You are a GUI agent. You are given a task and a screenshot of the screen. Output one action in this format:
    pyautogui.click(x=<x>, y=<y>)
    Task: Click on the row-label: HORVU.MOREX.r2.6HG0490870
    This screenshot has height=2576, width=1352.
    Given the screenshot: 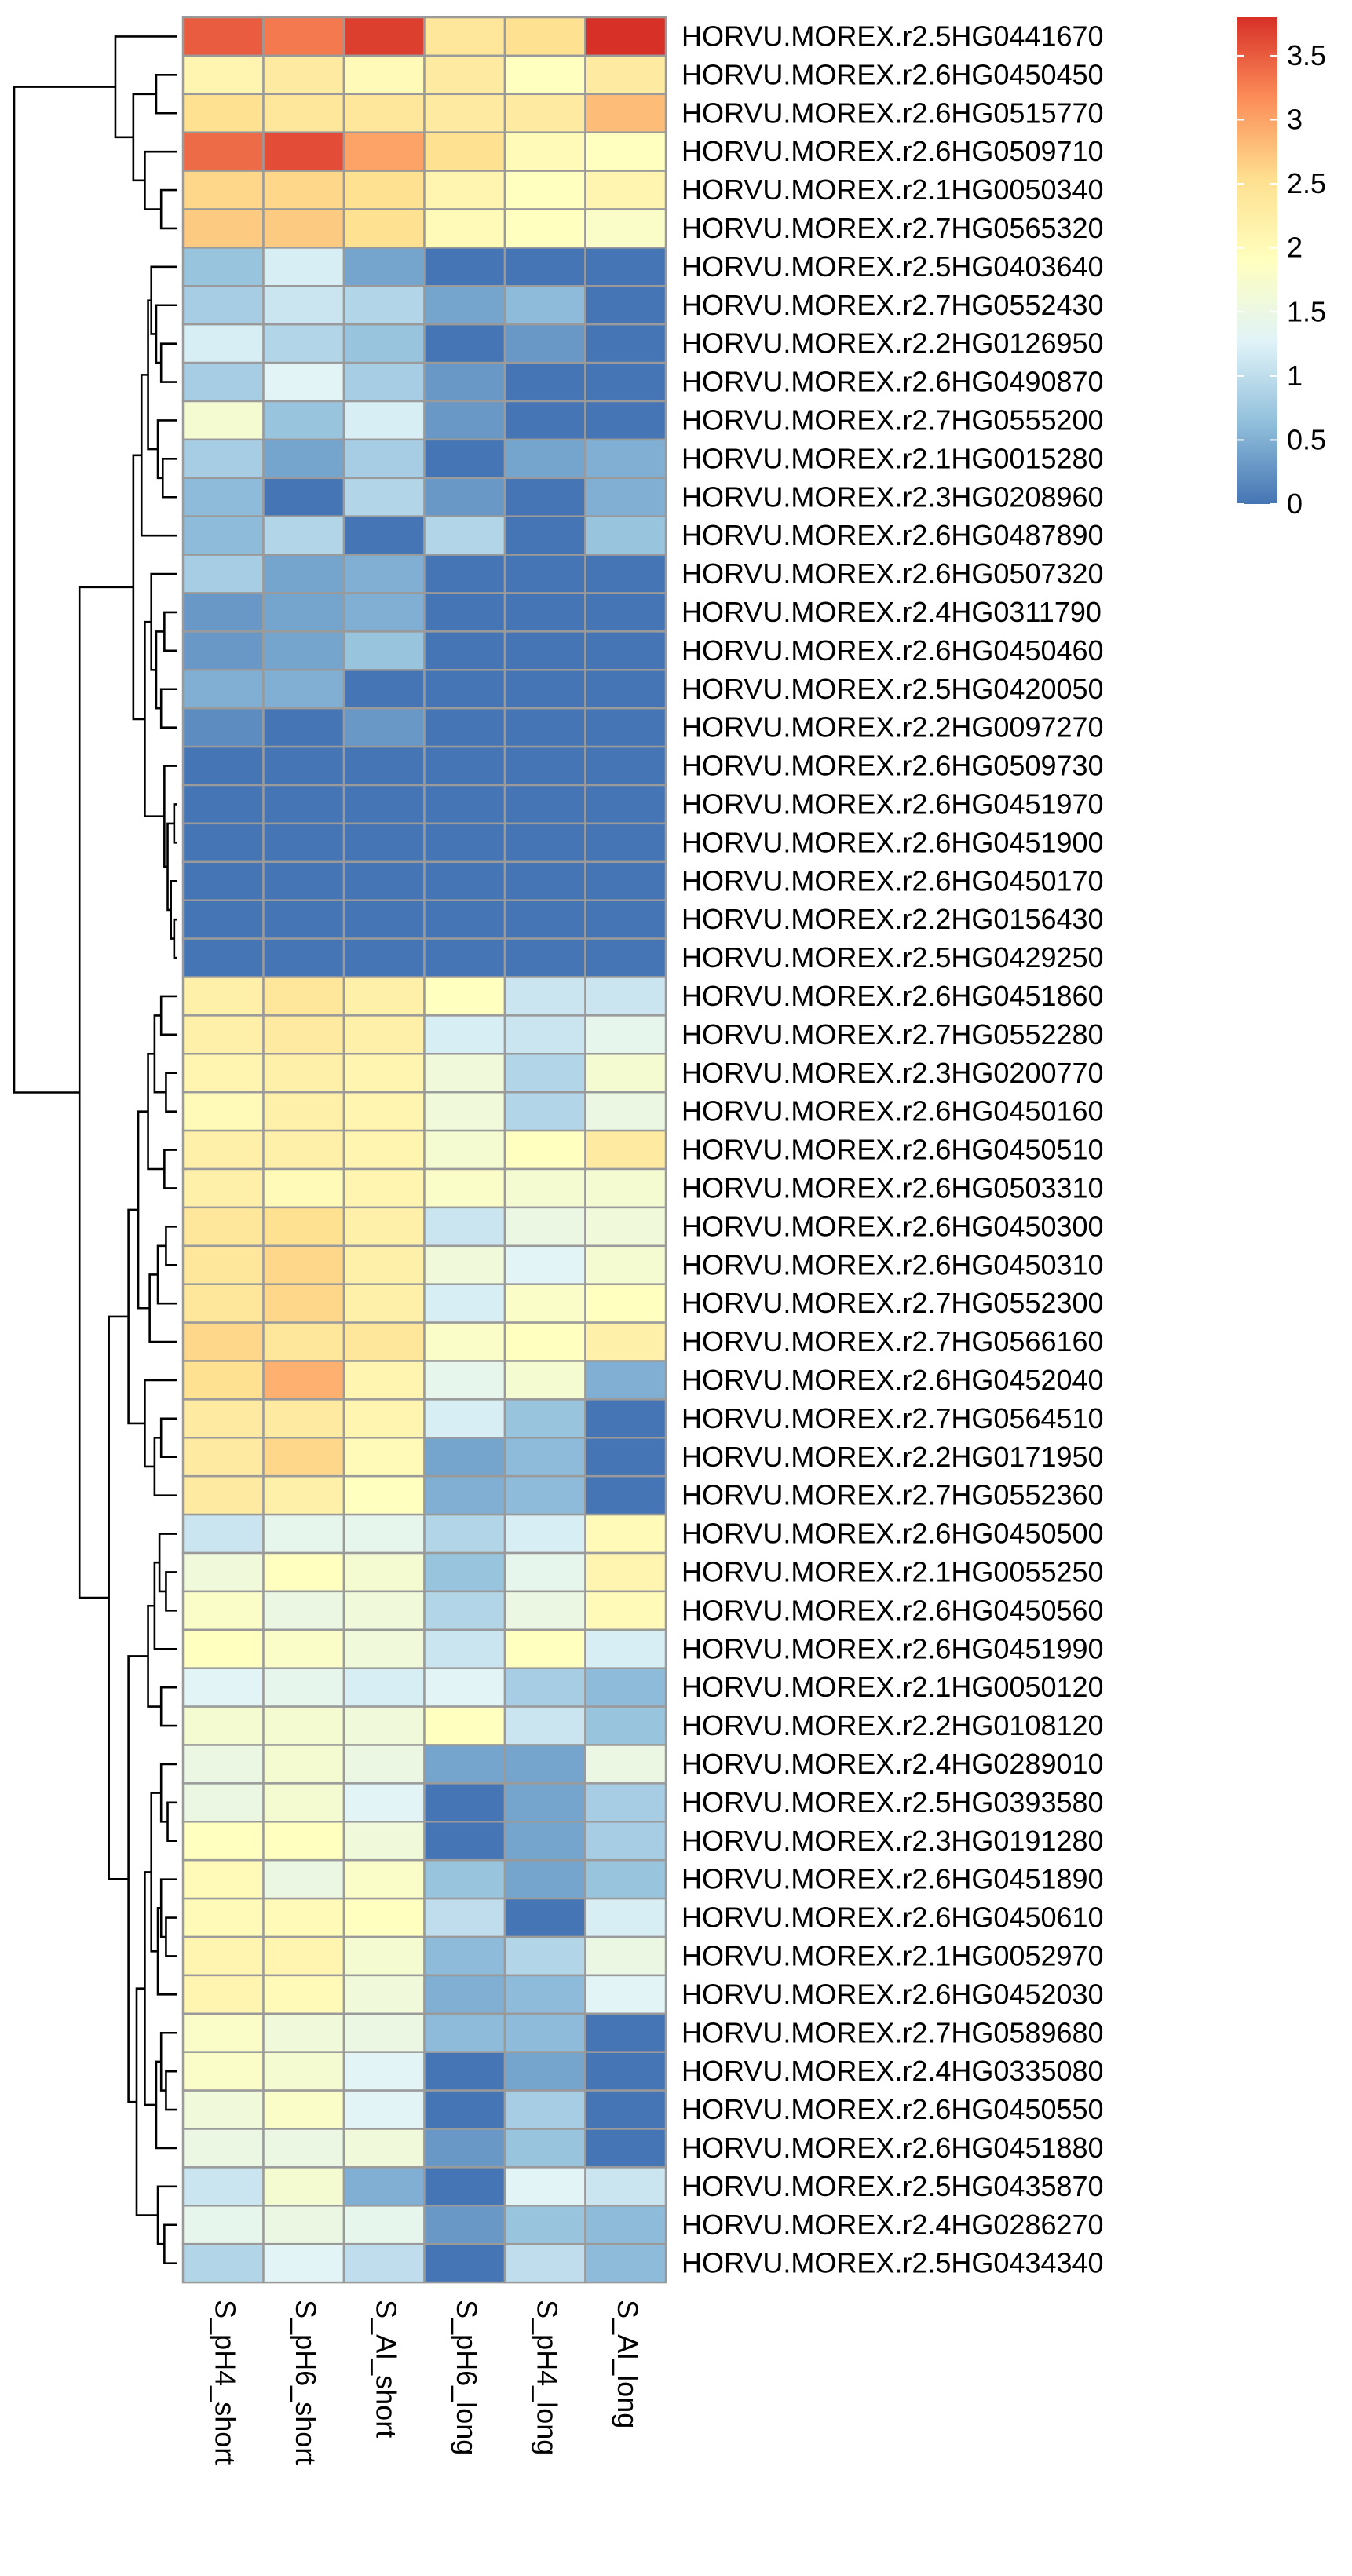 What is the action you would take?
    pyautogui.click(x=892, y=382)
    